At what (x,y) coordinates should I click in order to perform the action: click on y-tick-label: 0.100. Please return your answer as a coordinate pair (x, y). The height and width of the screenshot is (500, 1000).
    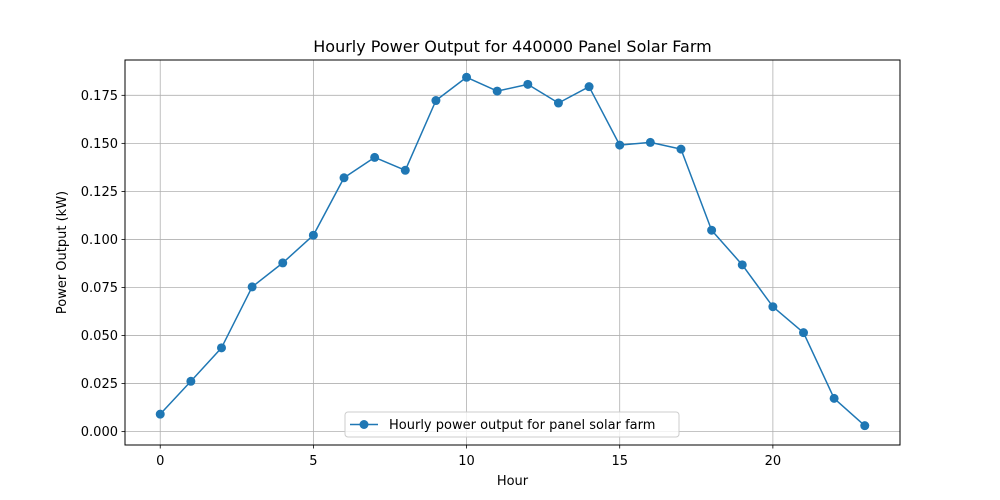
    Looking at the image, I should click on (99, 240).